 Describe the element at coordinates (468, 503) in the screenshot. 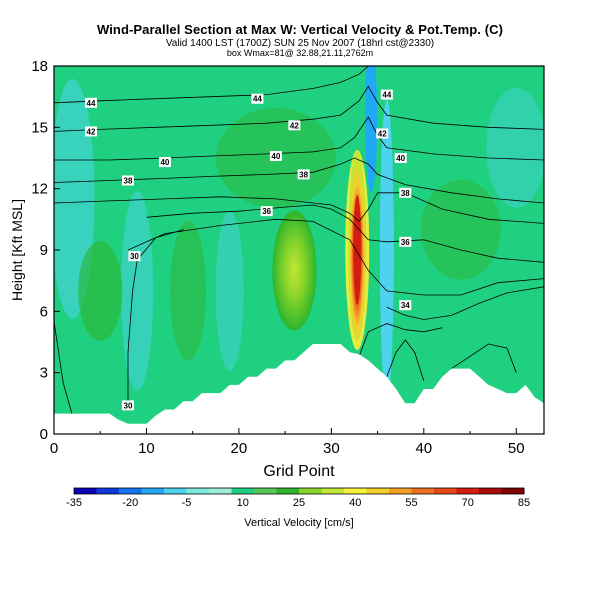

I see `colorbar-tick-label: 70` at that location.